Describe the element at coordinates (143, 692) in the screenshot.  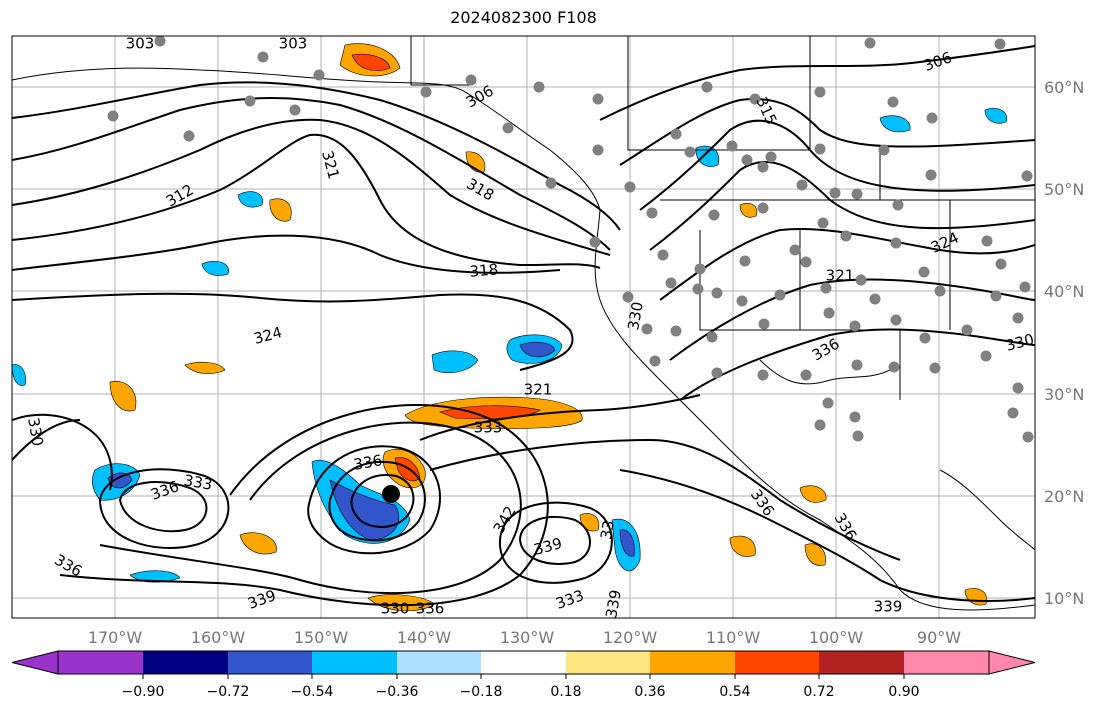
I see `colorbar-tick-label: −0.90` at that location.